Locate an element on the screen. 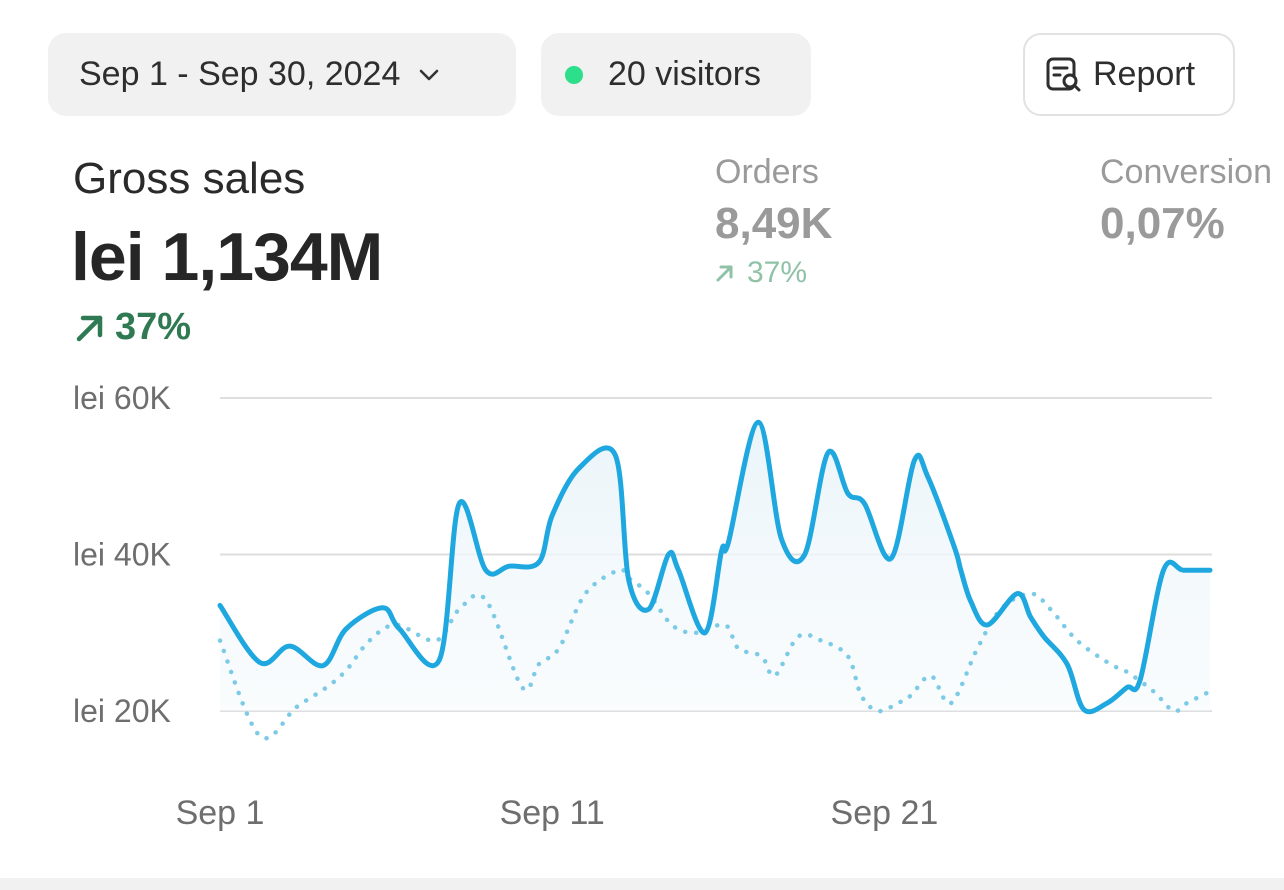  chevron-down-icon is located at coordinates (429, 74).